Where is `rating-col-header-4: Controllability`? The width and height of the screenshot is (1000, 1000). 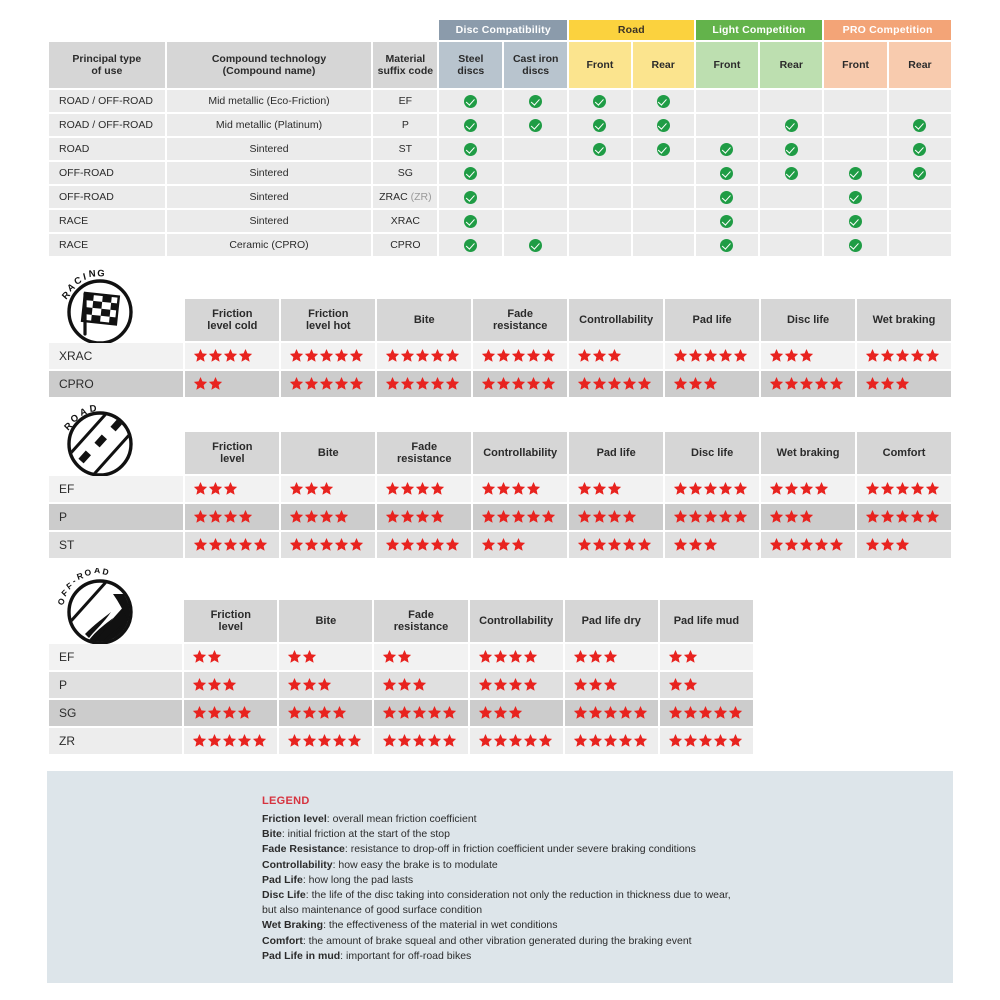 rating-col-header-4: Controllability is located at coordinates (616, 320).